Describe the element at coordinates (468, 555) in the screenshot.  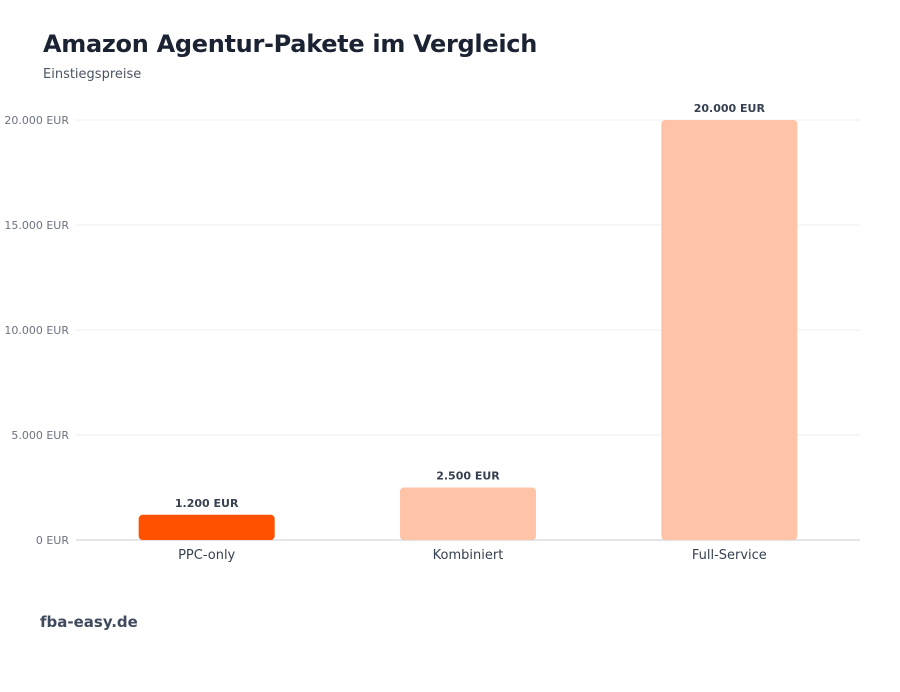
I see `x-tick-label: Kombiniert` at that location.